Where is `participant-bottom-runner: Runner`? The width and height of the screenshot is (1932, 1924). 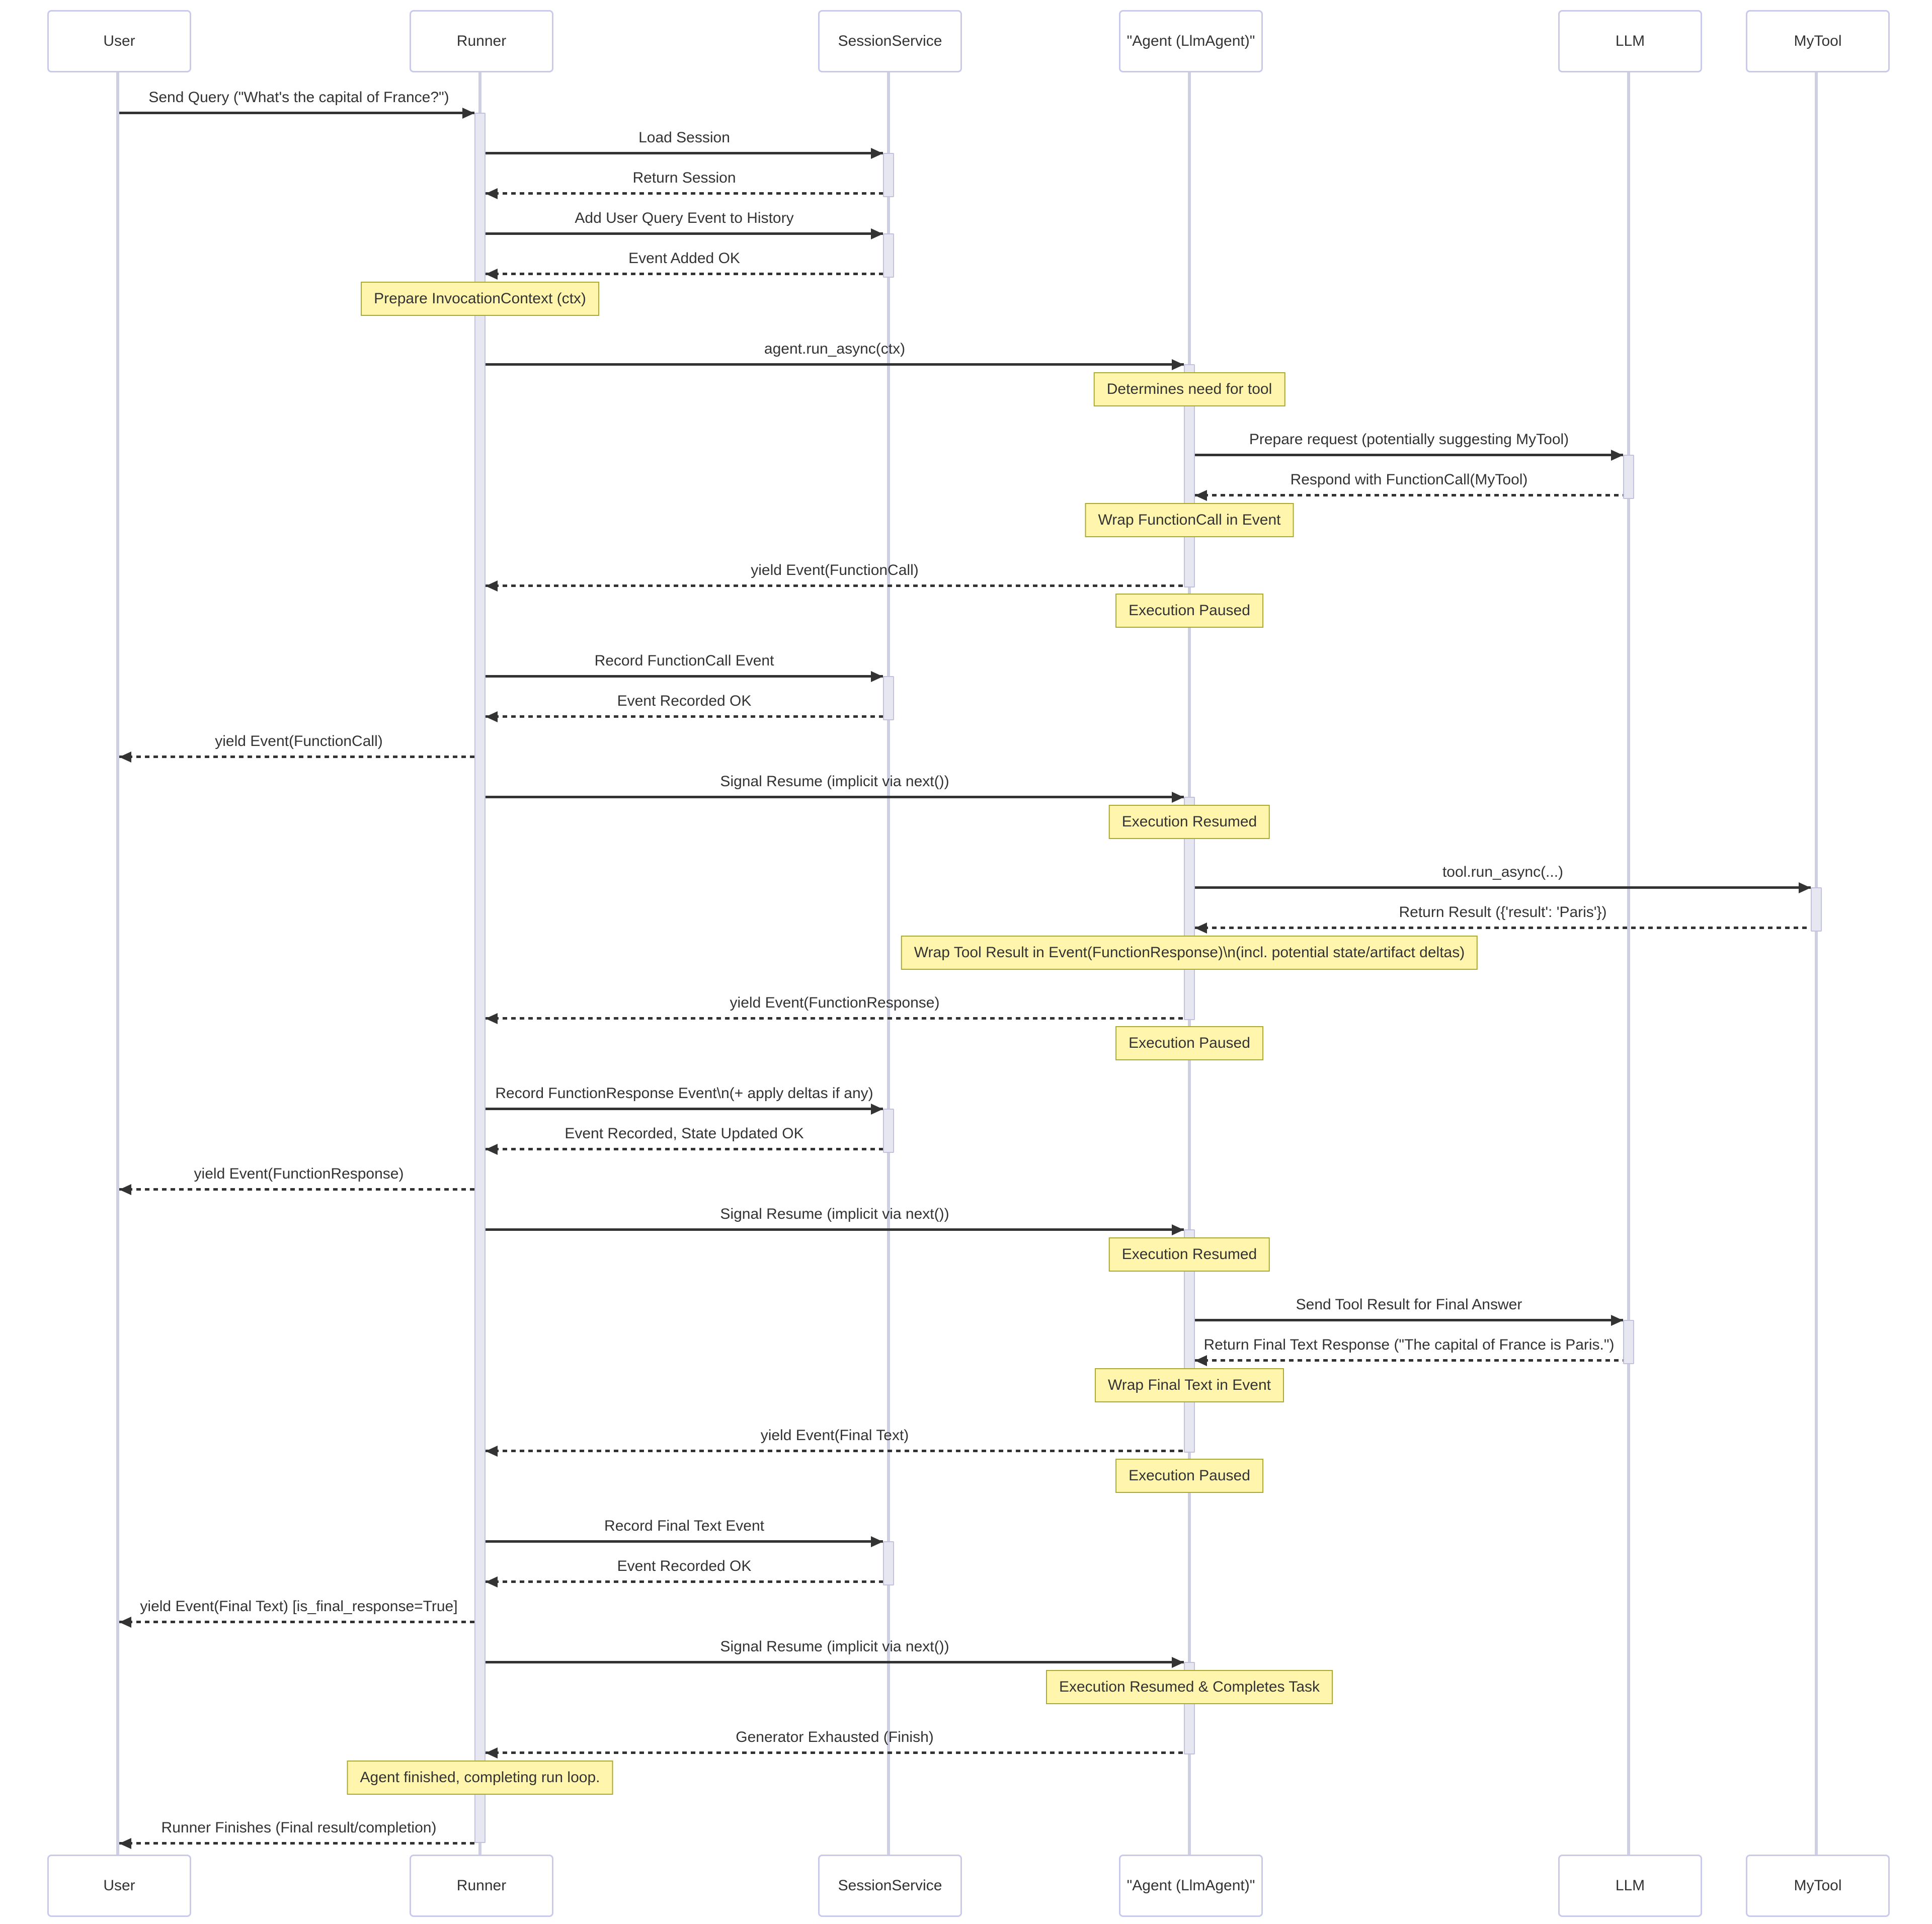 participant-bottom-runner: Runner is located at coordinates (482, 1886).